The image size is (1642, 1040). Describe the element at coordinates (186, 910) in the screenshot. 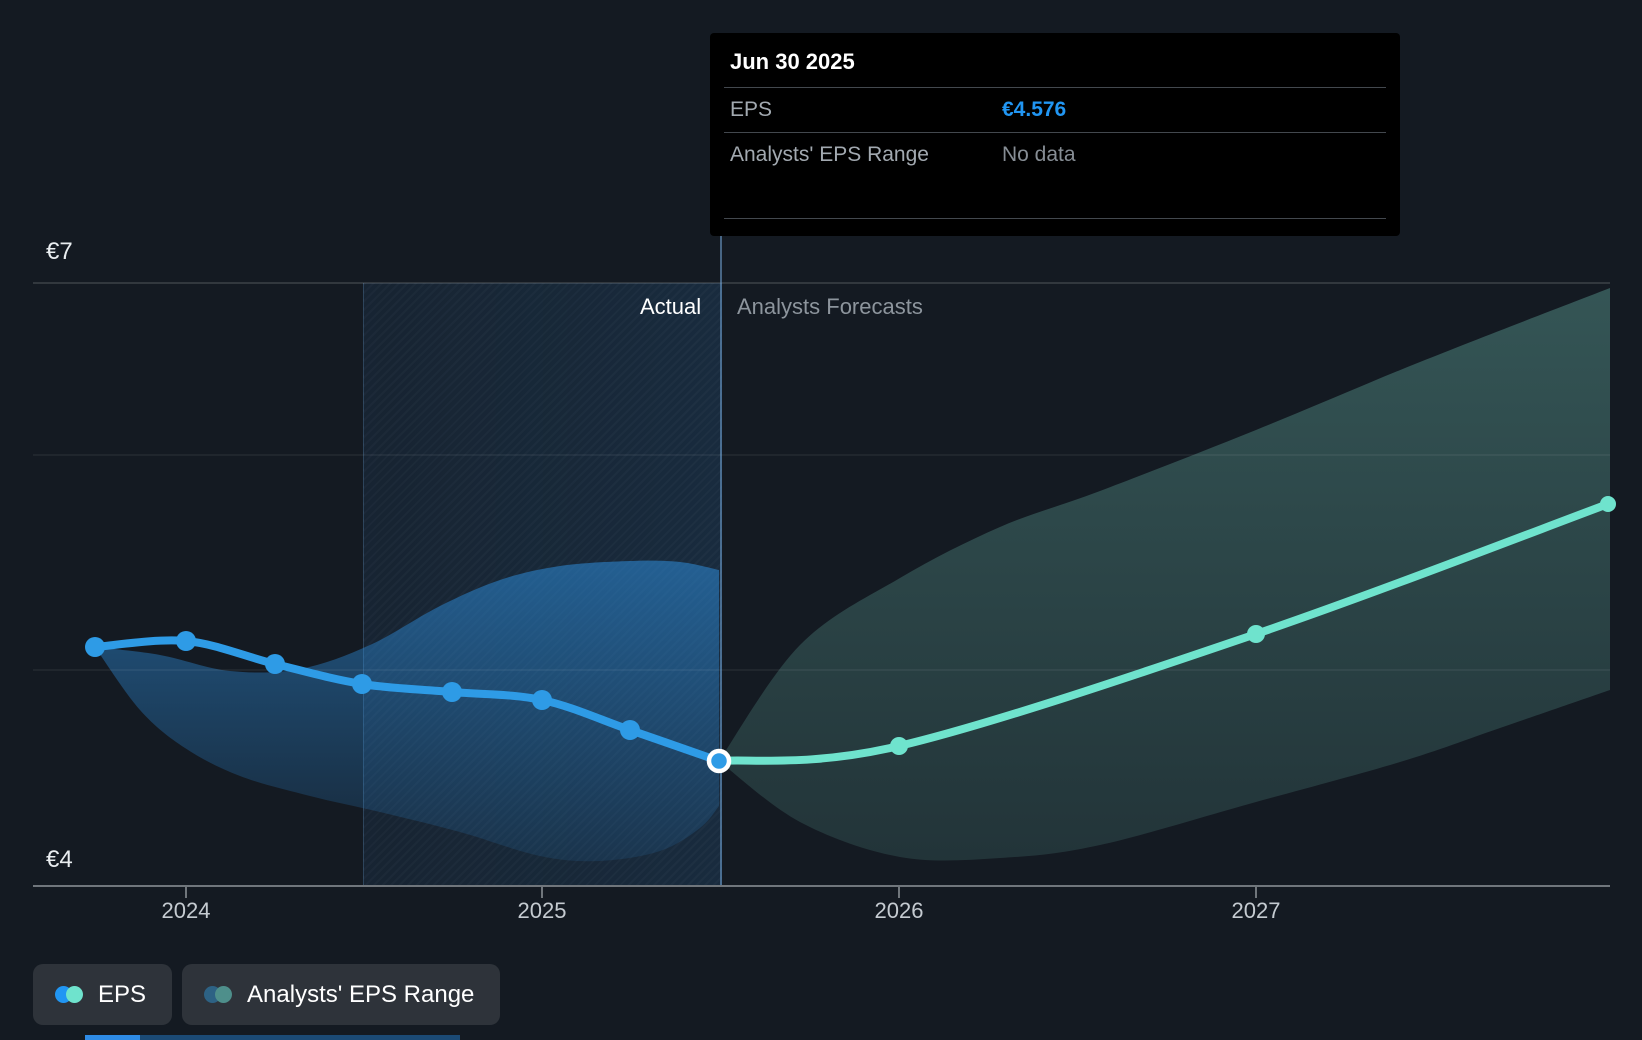

I see `x-axis-label-2024: 2024` at that location.